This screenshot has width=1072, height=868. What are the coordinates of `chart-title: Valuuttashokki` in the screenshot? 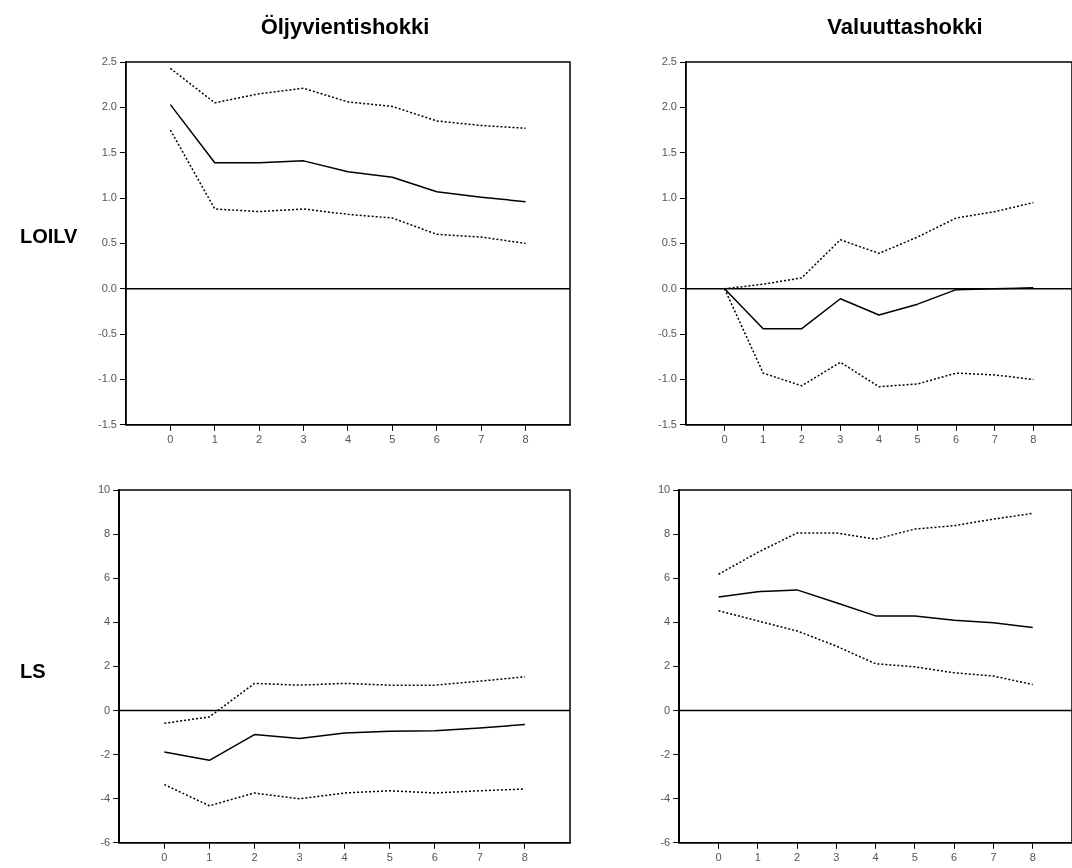 It's located at (905, 27).